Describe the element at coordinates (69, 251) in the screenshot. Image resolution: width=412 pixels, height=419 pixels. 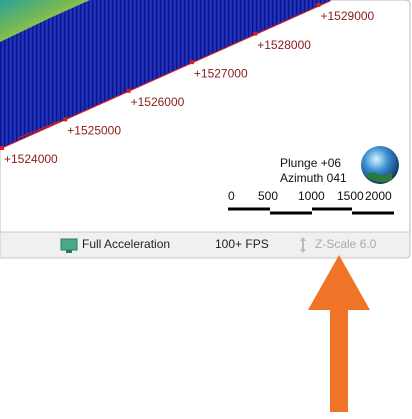
I see `monitor-stand` at that location.